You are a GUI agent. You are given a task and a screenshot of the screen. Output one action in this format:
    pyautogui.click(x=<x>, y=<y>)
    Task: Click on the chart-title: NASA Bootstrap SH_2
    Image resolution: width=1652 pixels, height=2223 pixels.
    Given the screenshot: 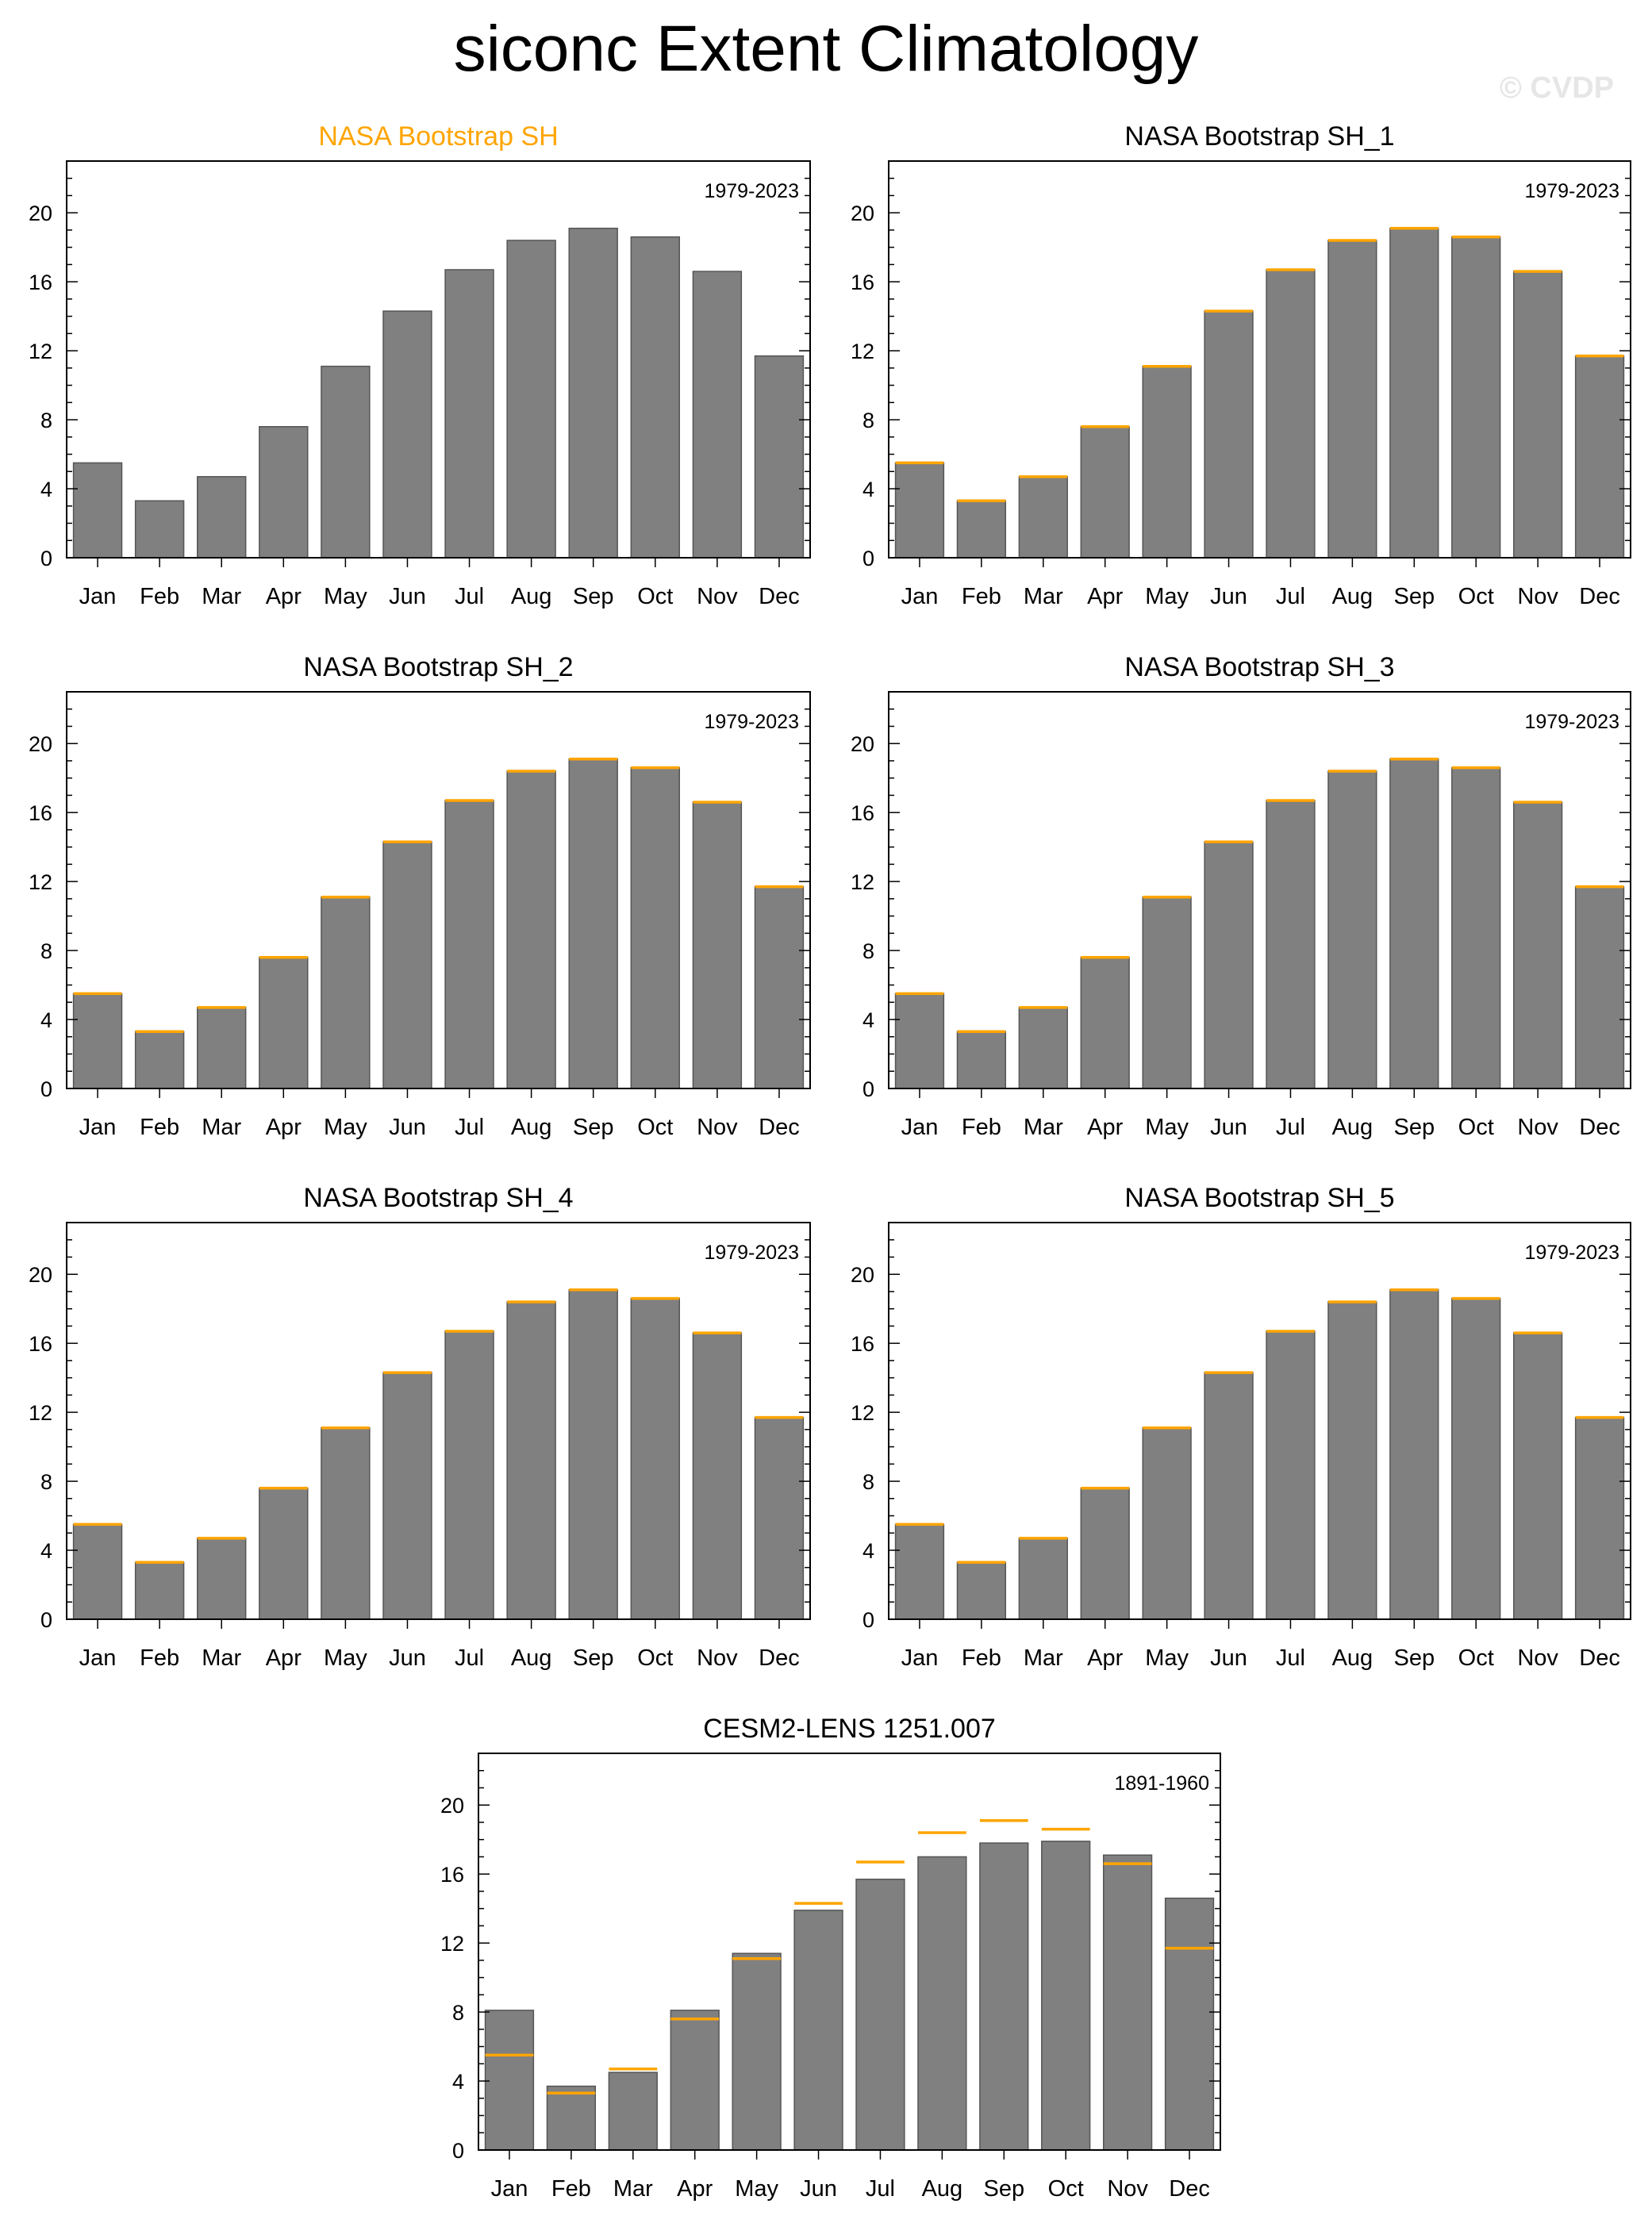 What is the action you would take?
    pyautogui.click(x=438, y=667)
    